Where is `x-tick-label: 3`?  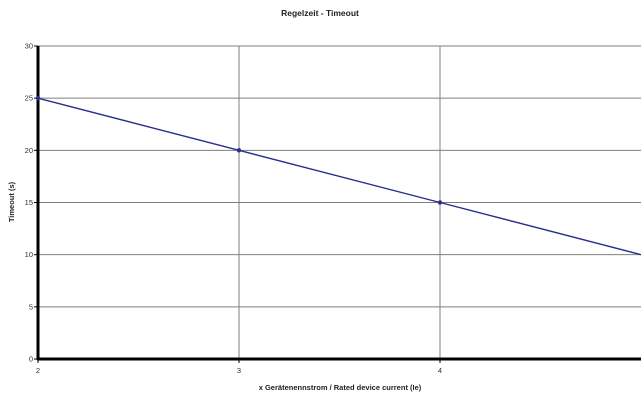
x-tick-label: 3 is located at coordinates (239, 370).